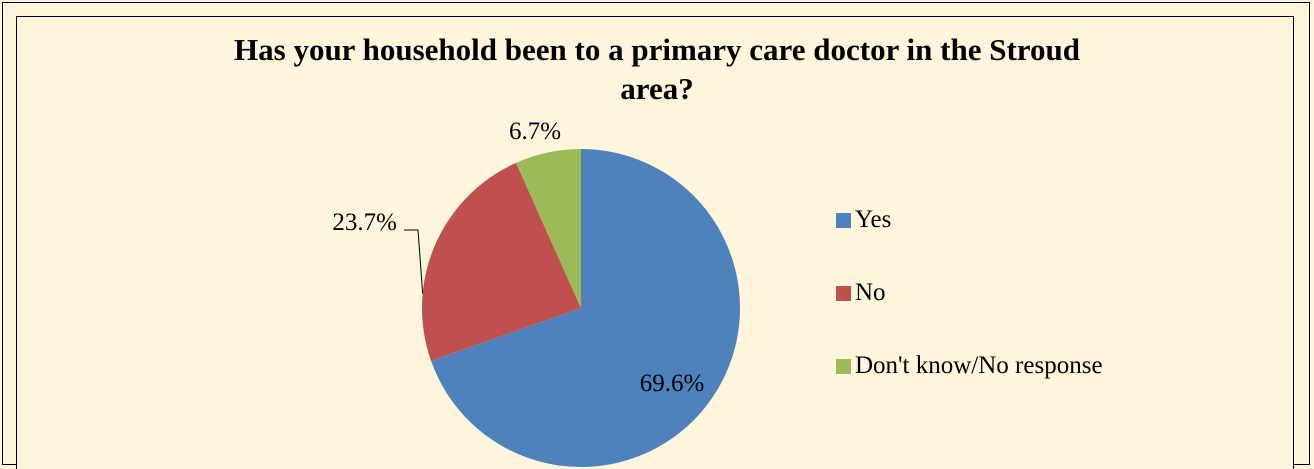 The height and width of the screenshot is (469, 1314). What do you see at coordinates (535, 131) in the screenshot?
I see `data-label-dont-know: 6.7%` at bounding box center [535, 131].